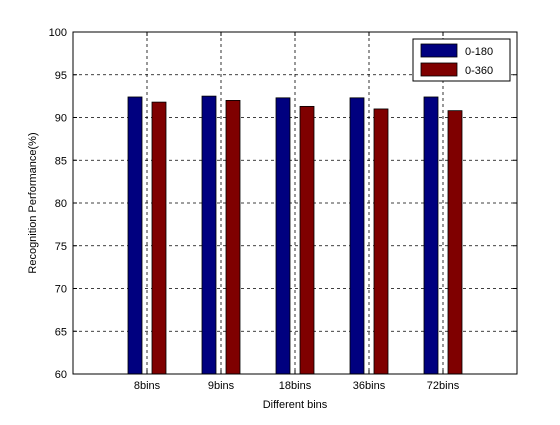  What do you see at coordinates (357, 236) in the screenshot?
I see `bar-0-180-36bins` at bounding box center [357, 236].